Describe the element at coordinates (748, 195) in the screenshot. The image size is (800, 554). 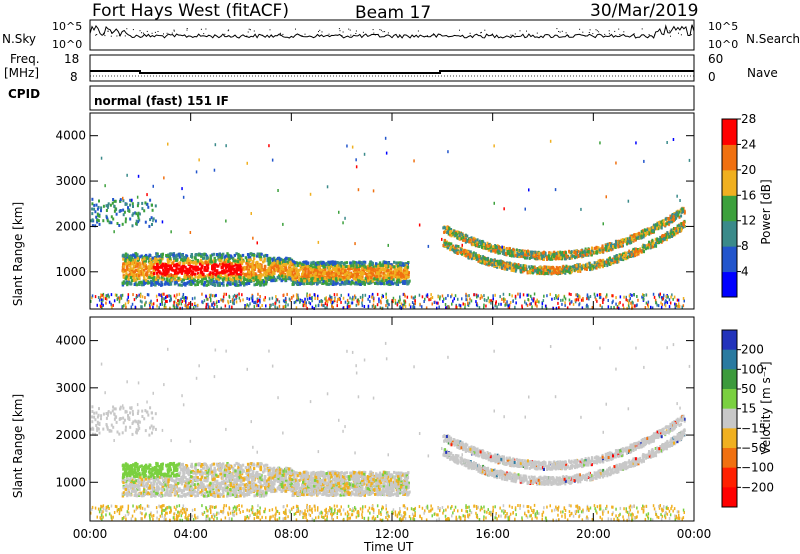
I see `colorbar-tick-label: 16` at that location.